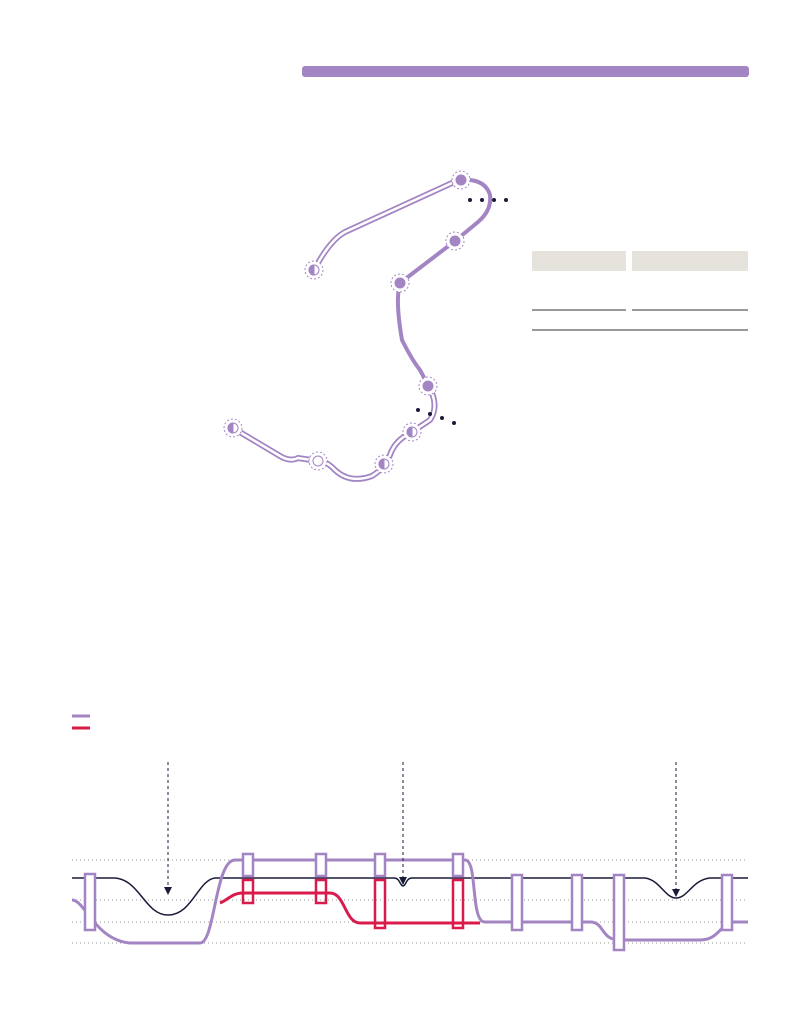 The width and height of the screenshot is (787, 1024). I want to click on red-profile, so click(349, 908).